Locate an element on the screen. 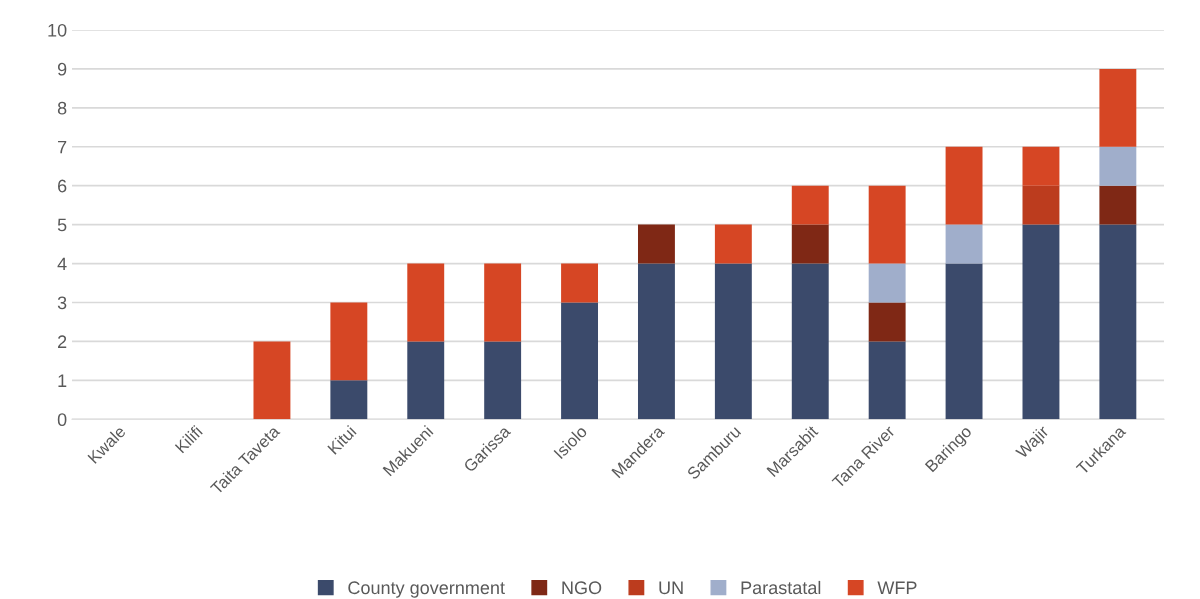  y-tick-label: 8 is located at coordinates (62, 108).